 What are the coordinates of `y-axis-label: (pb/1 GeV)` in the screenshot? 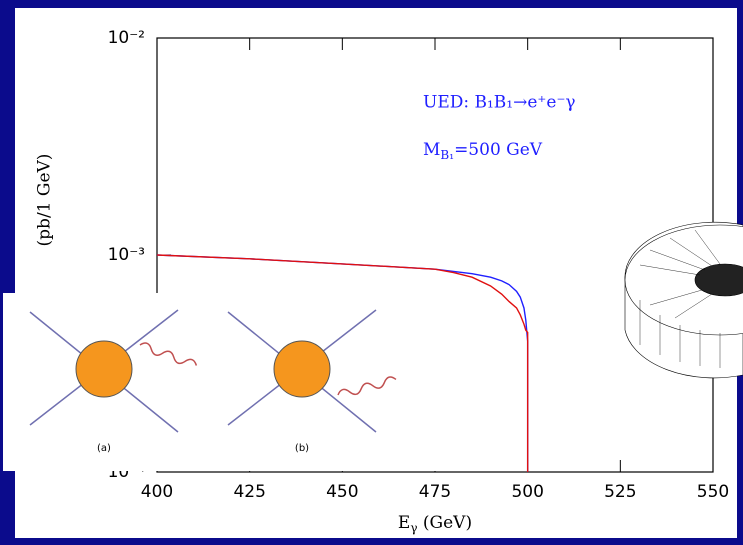 It's located at (45, 200).